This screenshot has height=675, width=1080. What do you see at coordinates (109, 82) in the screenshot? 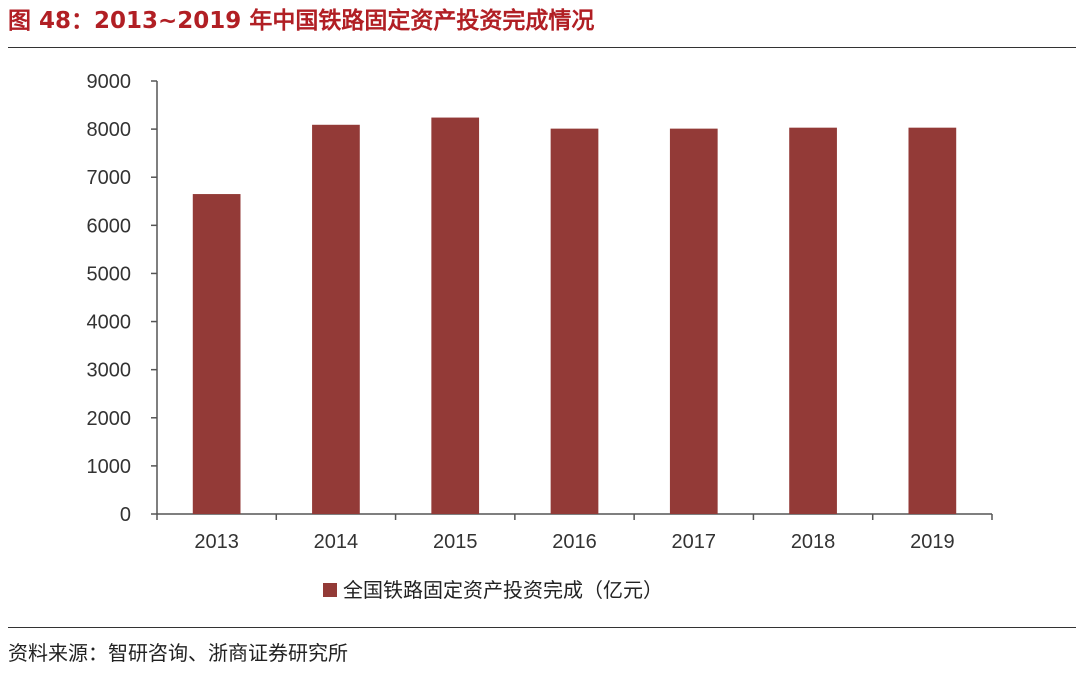
I see `y-tick-label: 9000` at bounding box center [109, 82].